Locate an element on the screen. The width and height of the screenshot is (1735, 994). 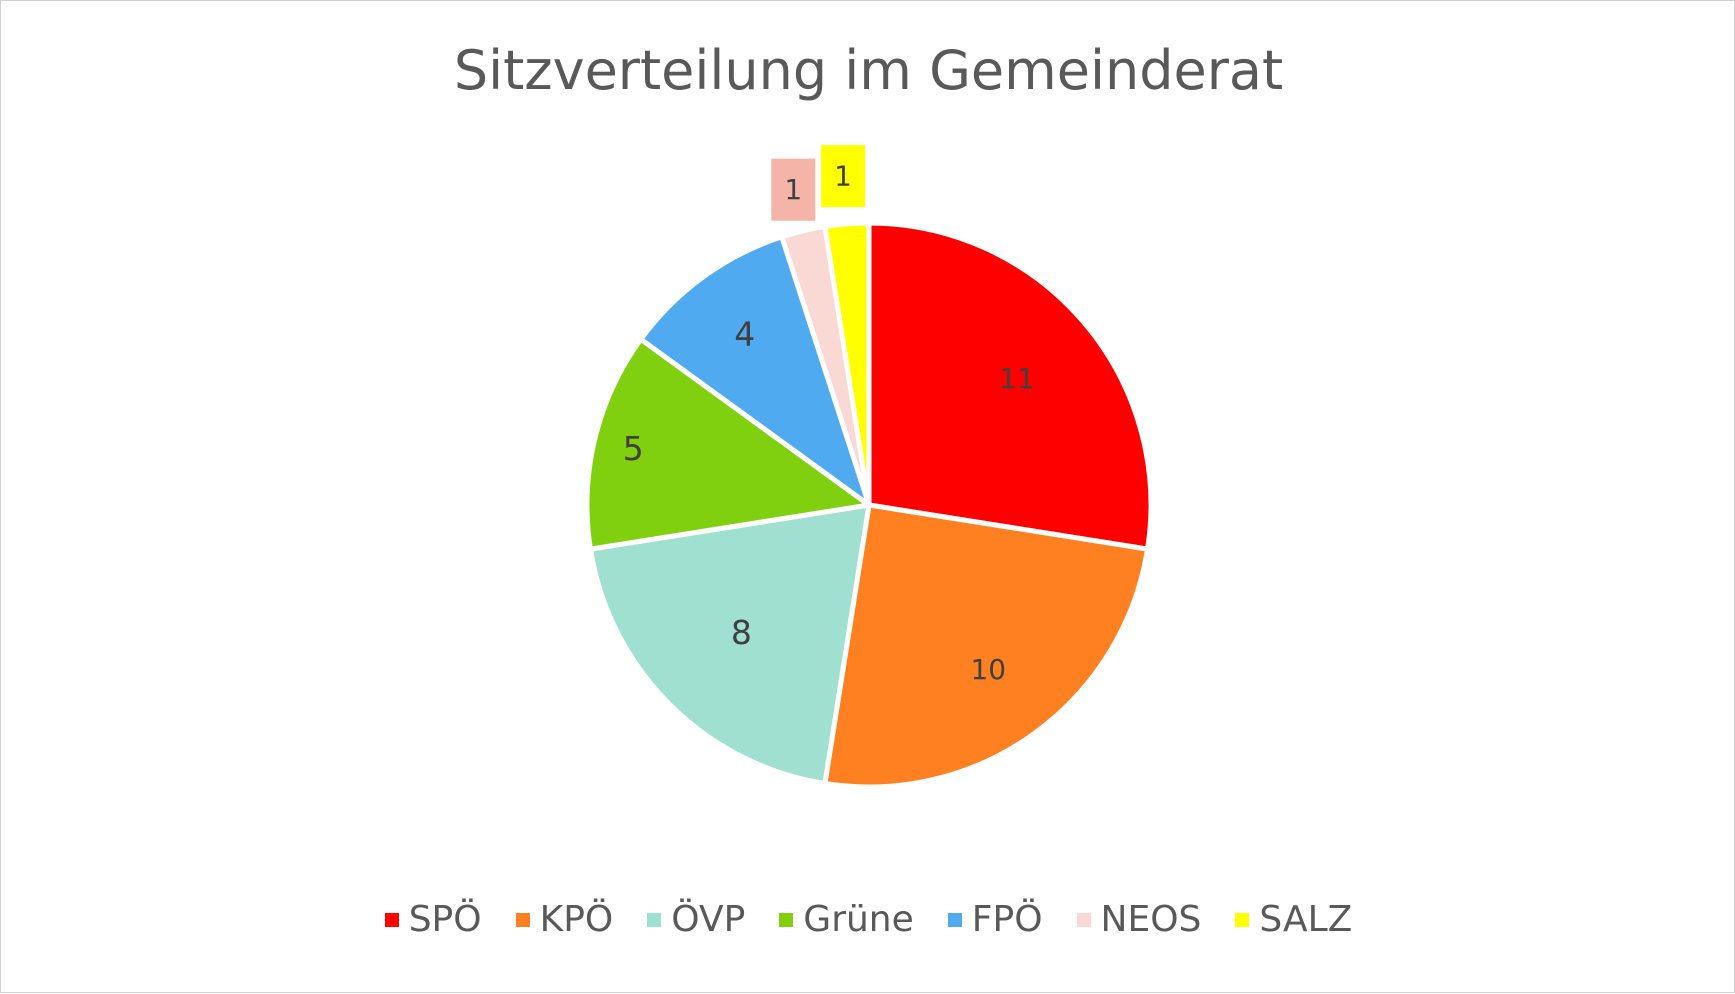
data-label-salz: 1 is located at coordinates (843, 176).